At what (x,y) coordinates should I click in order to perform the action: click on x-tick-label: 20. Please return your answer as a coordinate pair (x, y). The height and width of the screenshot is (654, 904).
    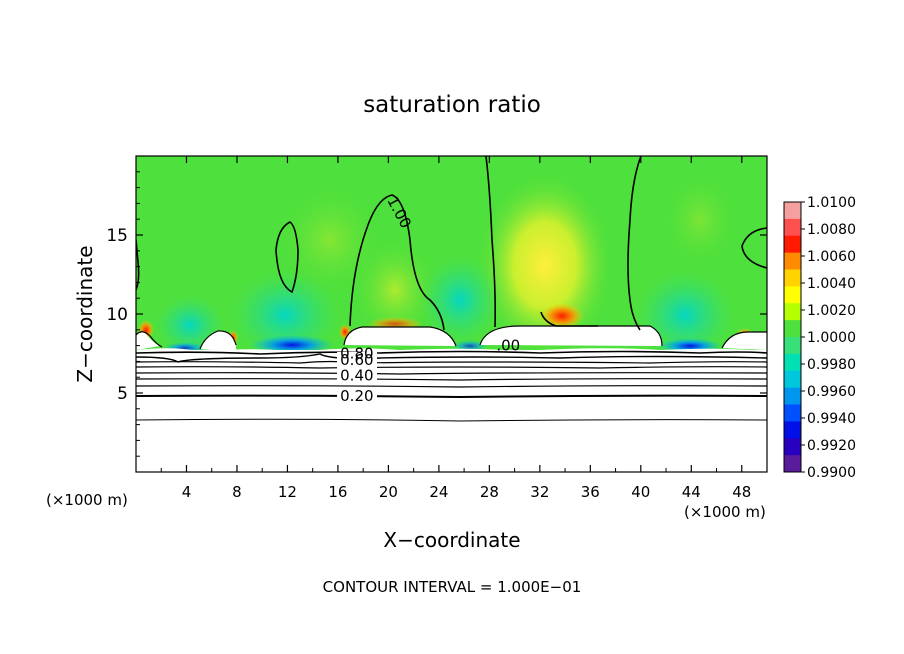
    Looking at the image, I should click on (388, 492).